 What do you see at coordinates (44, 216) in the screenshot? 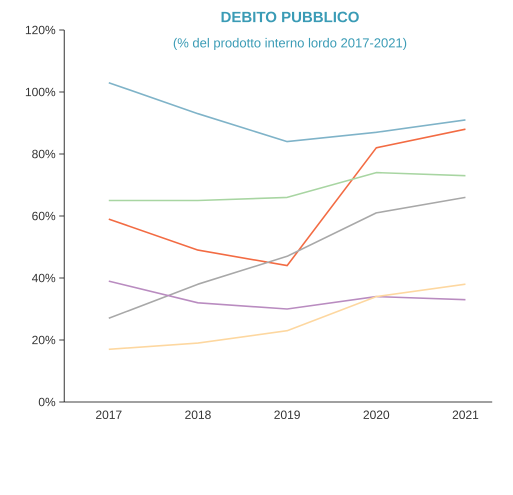
I see `y-tick-label: 60%` at bounding box center [44, 216].